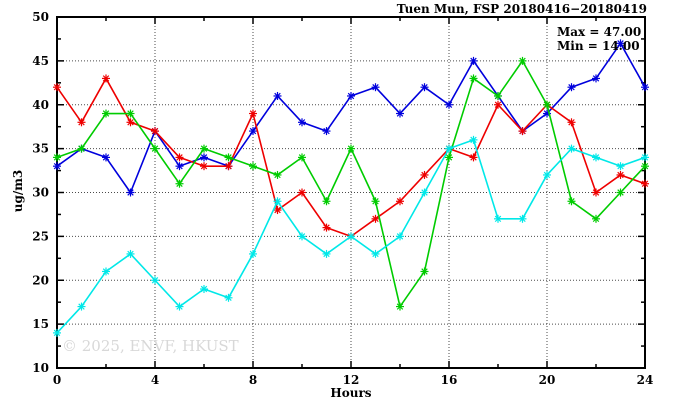 This screenshot has width=674, height=409. I want to click on x-tick-label: 8, so click(253, 380).